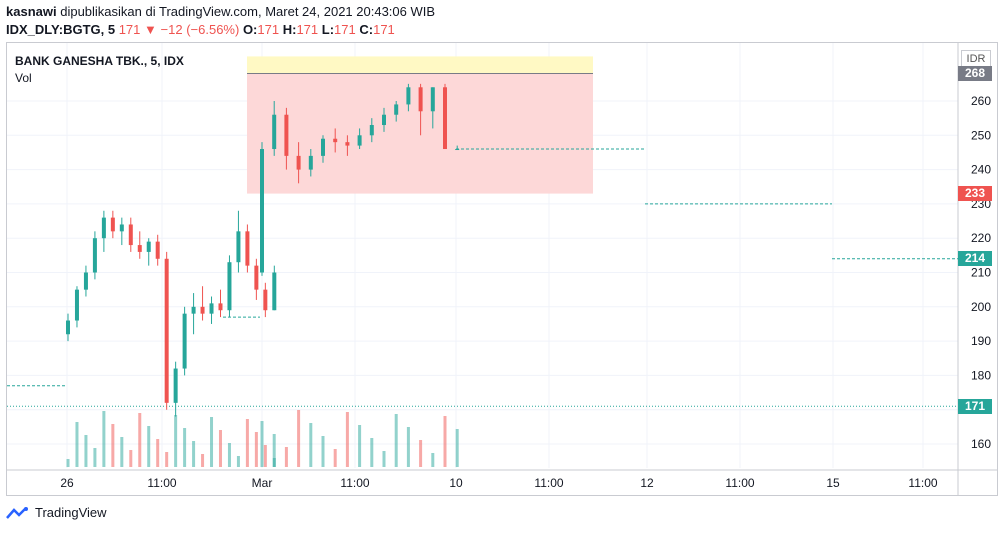  Describe the element at coordinates (250, 29) in the screenshot. I see `open-label: O:` at that location.